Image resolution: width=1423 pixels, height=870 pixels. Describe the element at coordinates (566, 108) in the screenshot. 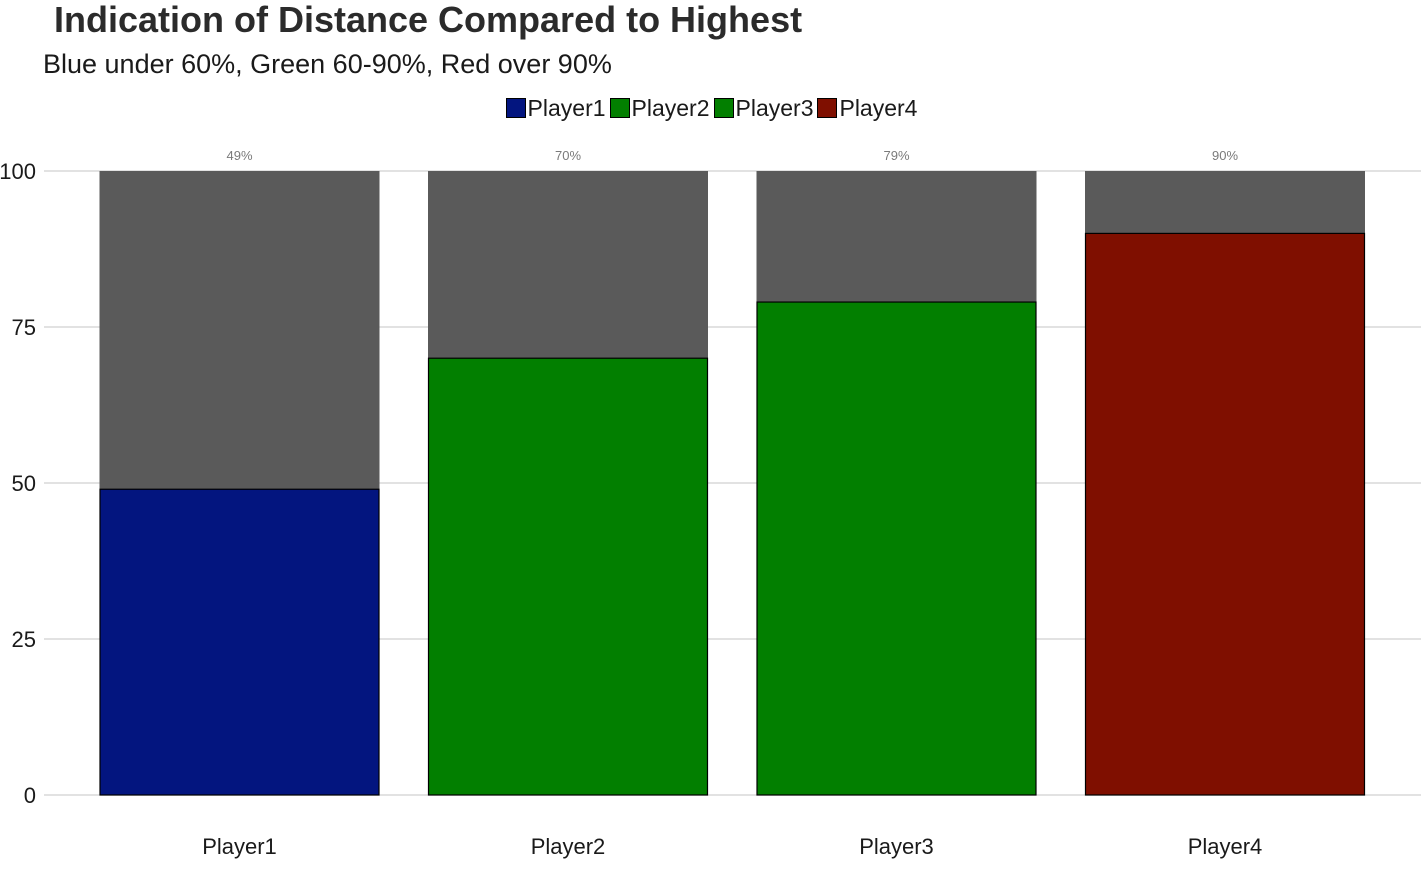

I see `legend-label: Player1` at that location.